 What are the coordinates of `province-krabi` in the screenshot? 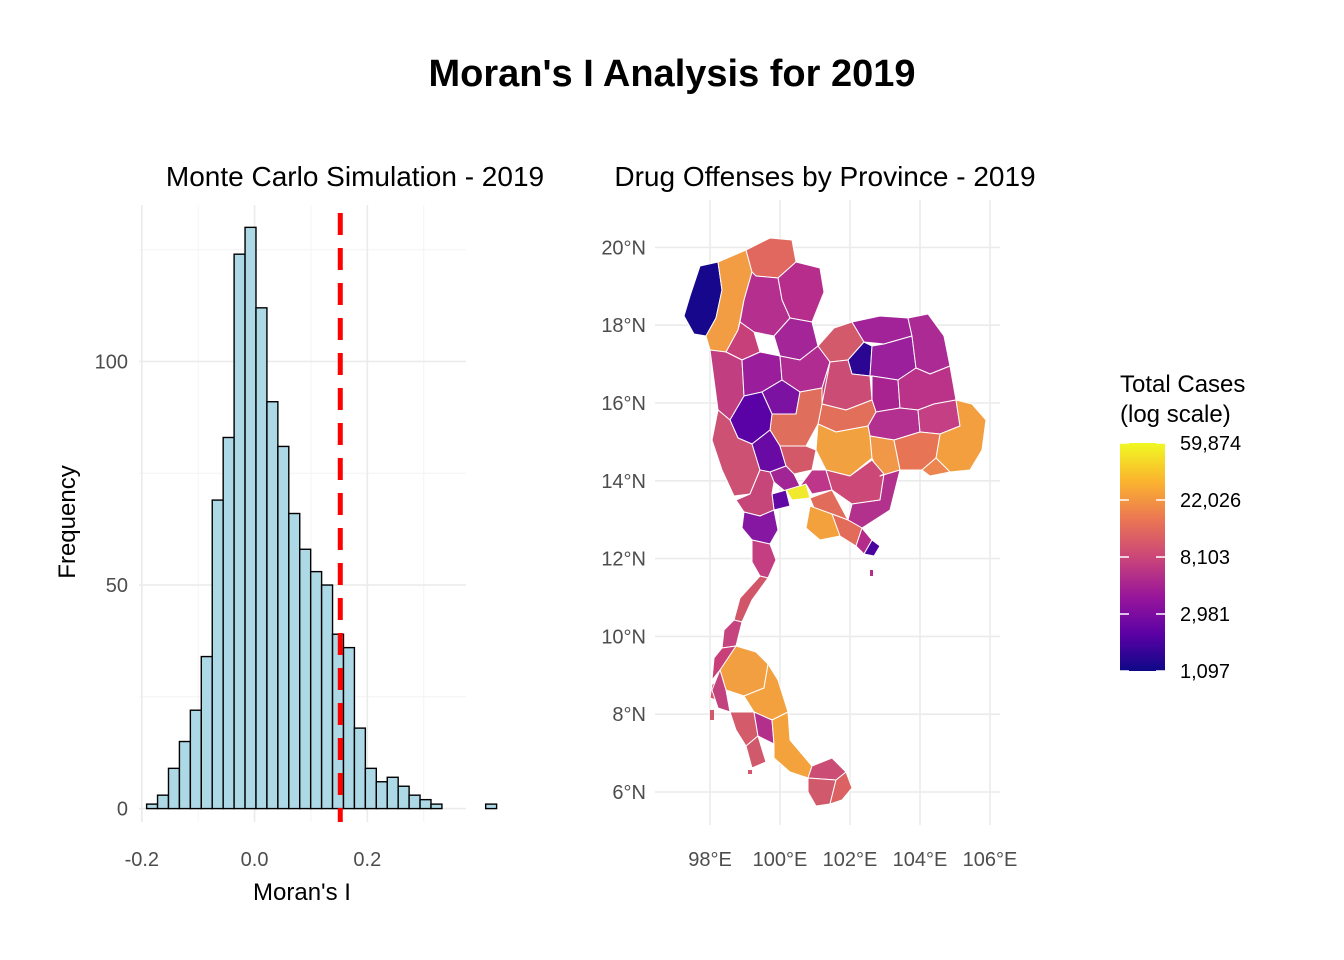 It's located at (721, 691).